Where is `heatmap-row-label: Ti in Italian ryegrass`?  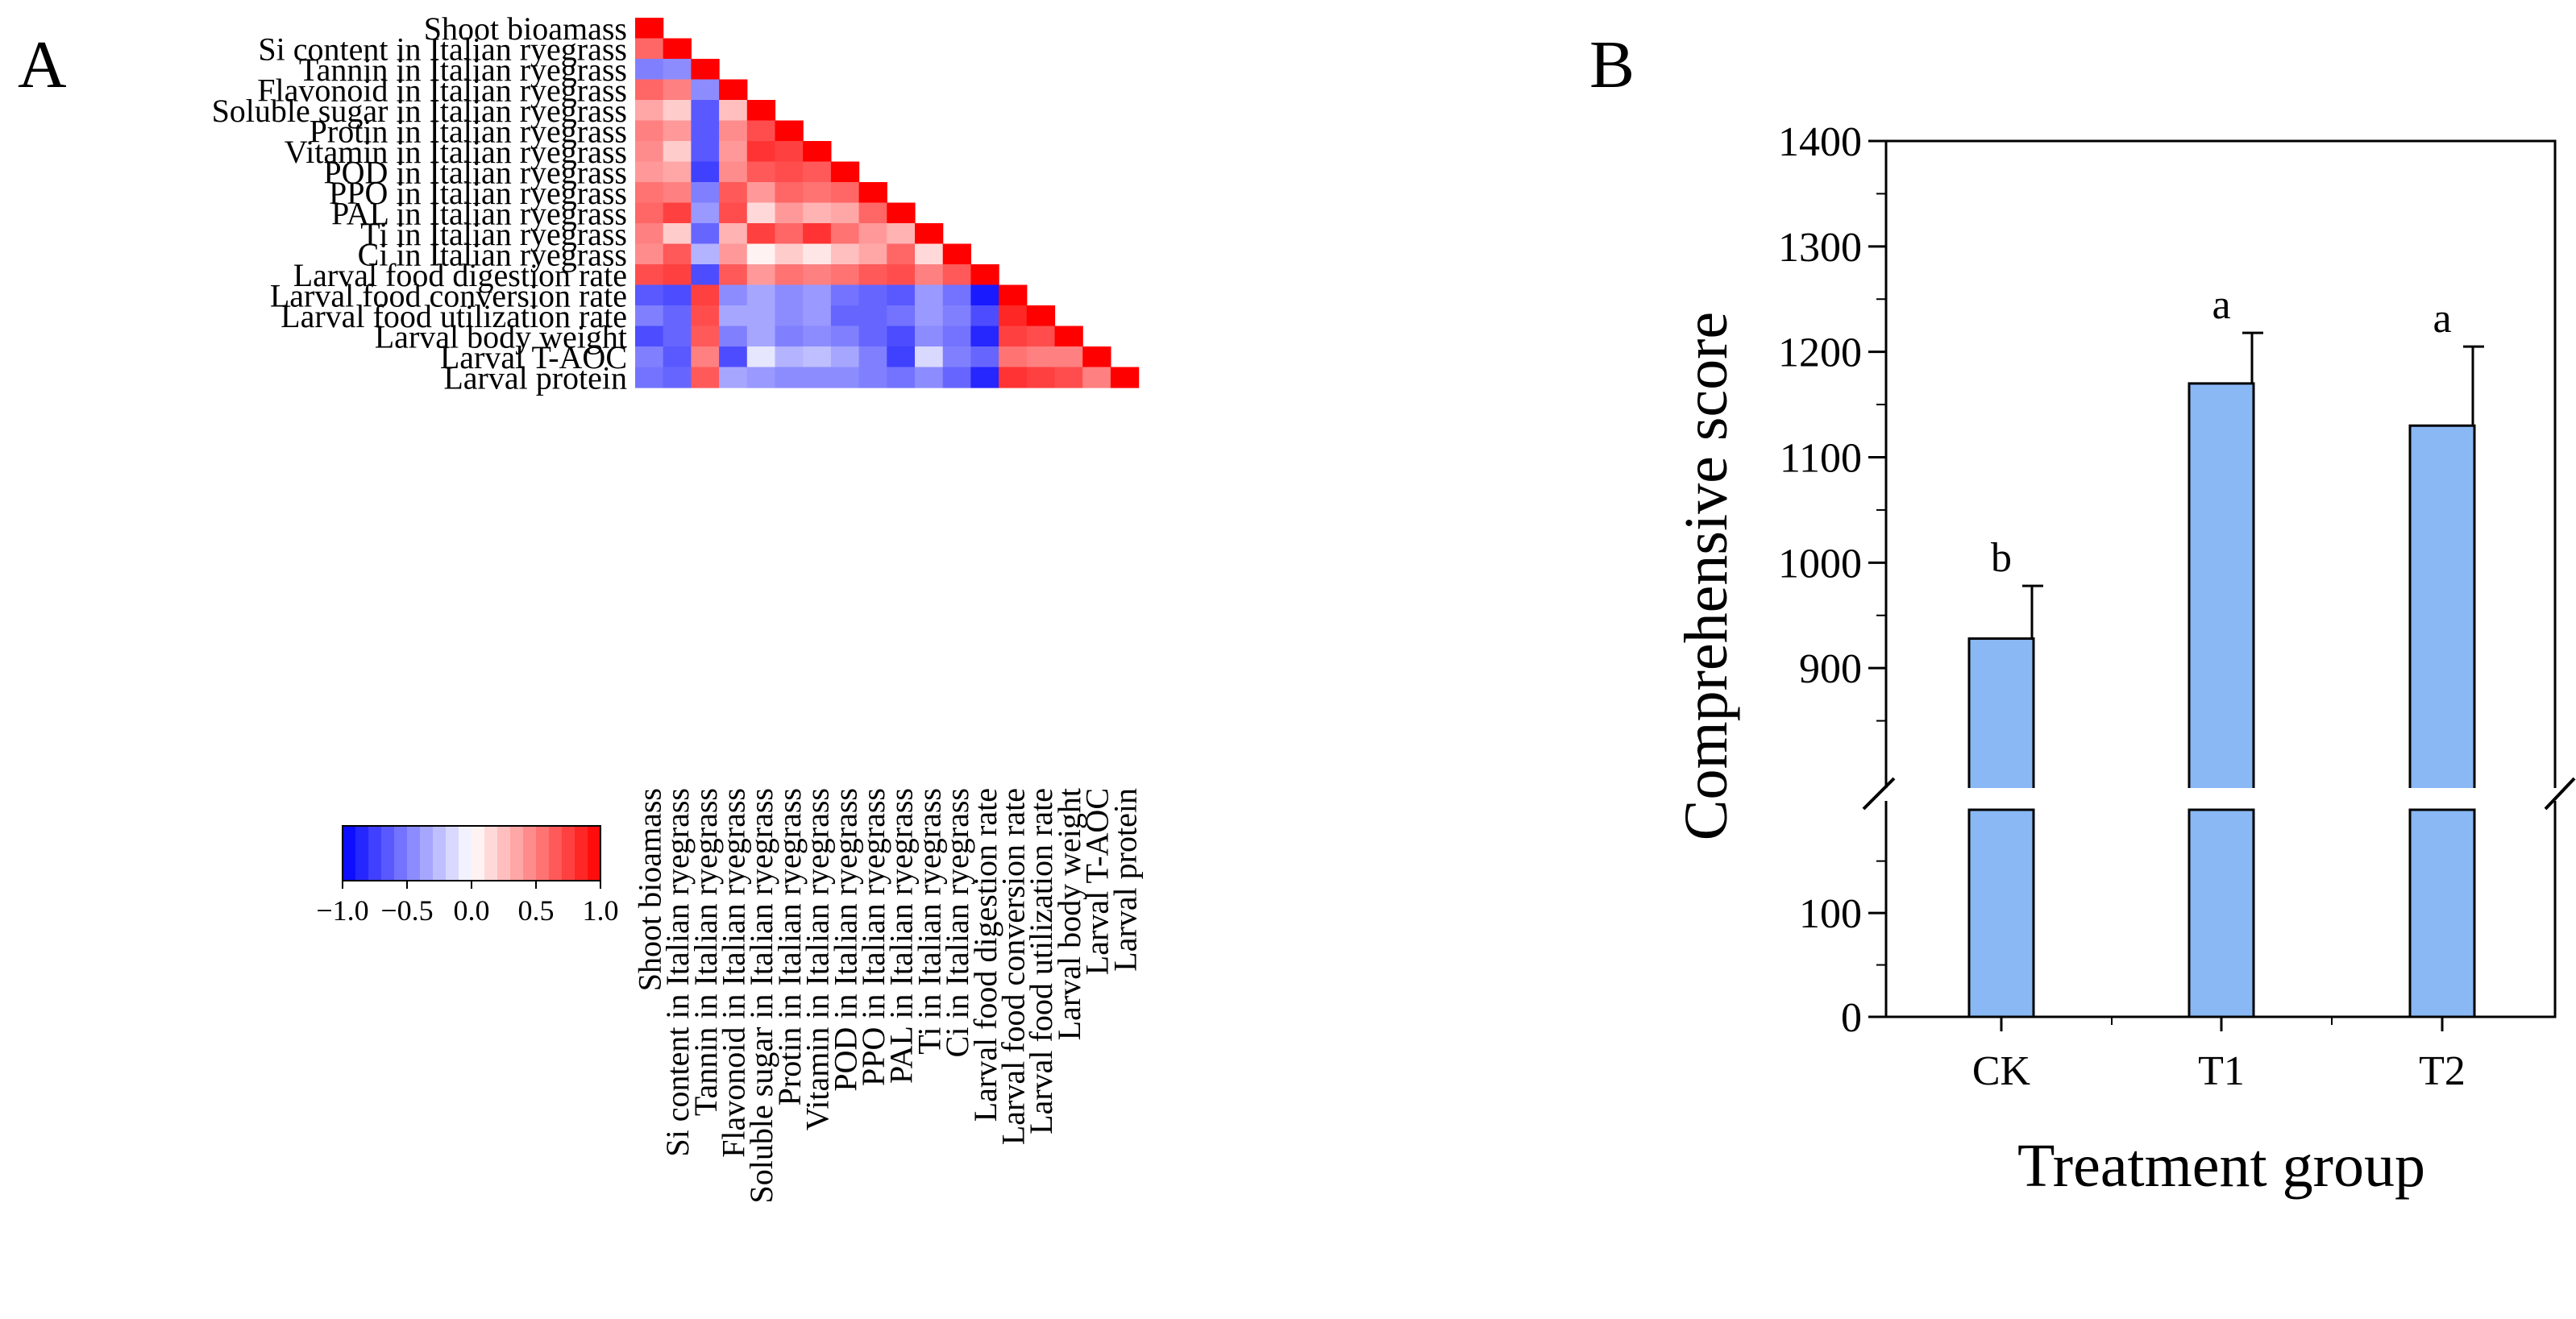 heatmap-row-label: Ti in Italian ryegrass is located at coordinates (493, 234).